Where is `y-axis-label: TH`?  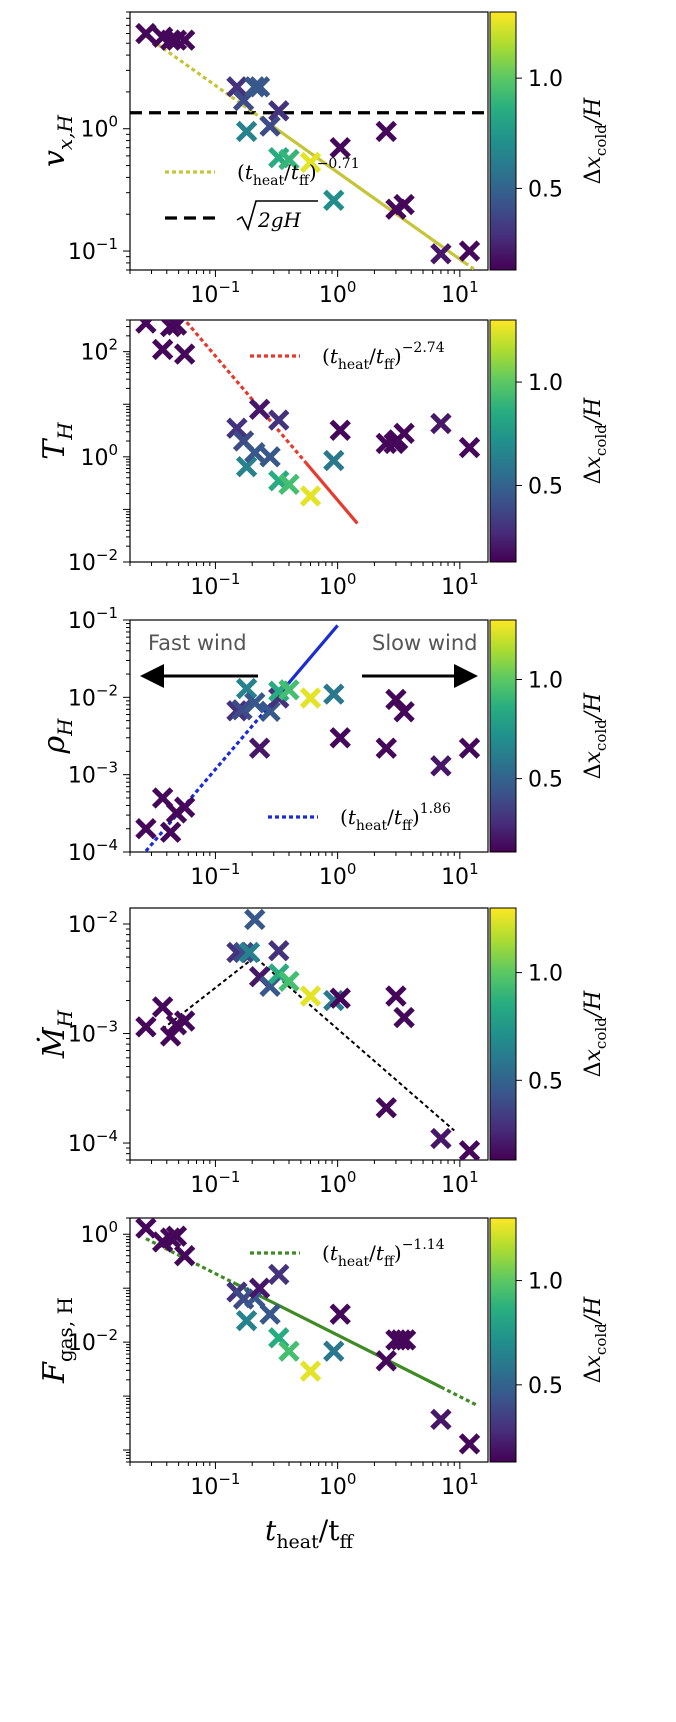 y-axis-label: TH is located at coordinates (57, 441).